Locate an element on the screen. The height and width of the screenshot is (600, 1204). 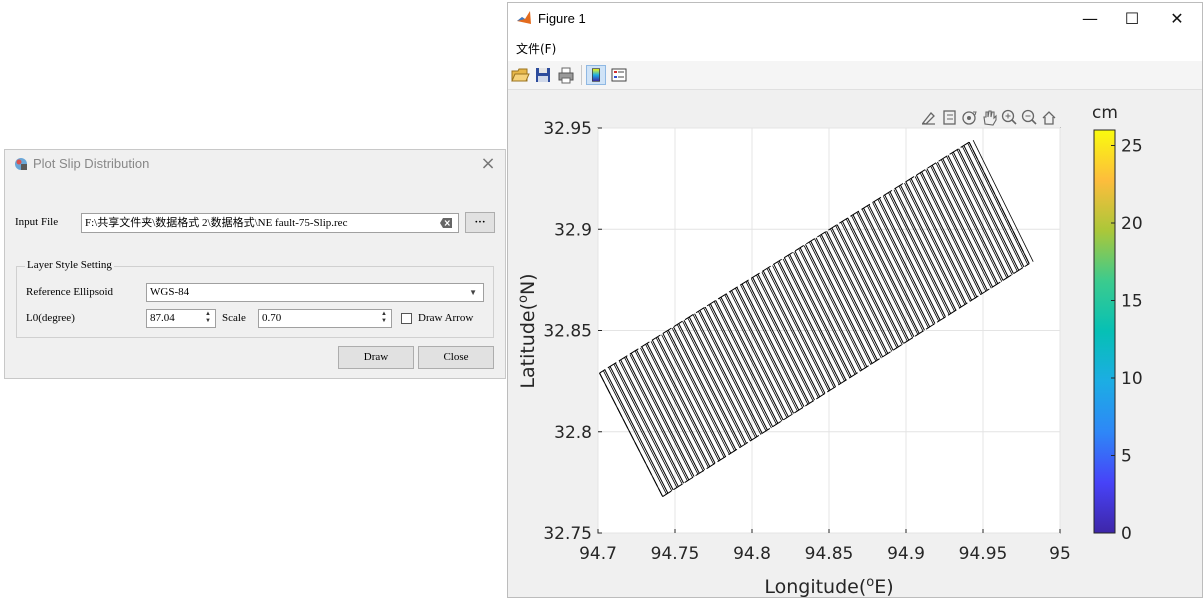
legend-toggle-icon is located at coordinates (619, 75).